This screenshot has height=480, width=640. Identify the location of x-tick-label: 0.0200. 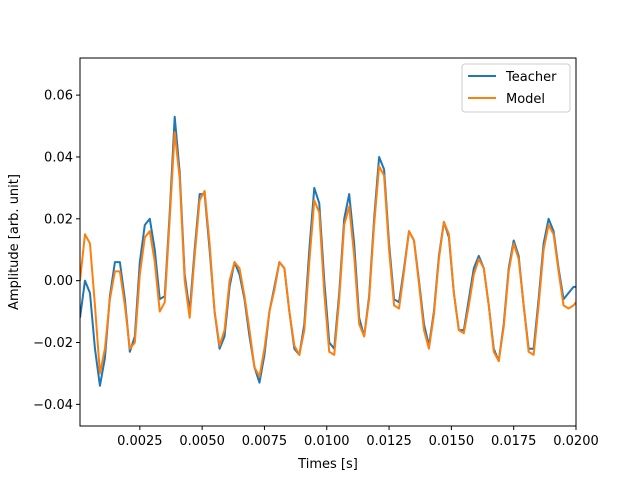
(576, 441).